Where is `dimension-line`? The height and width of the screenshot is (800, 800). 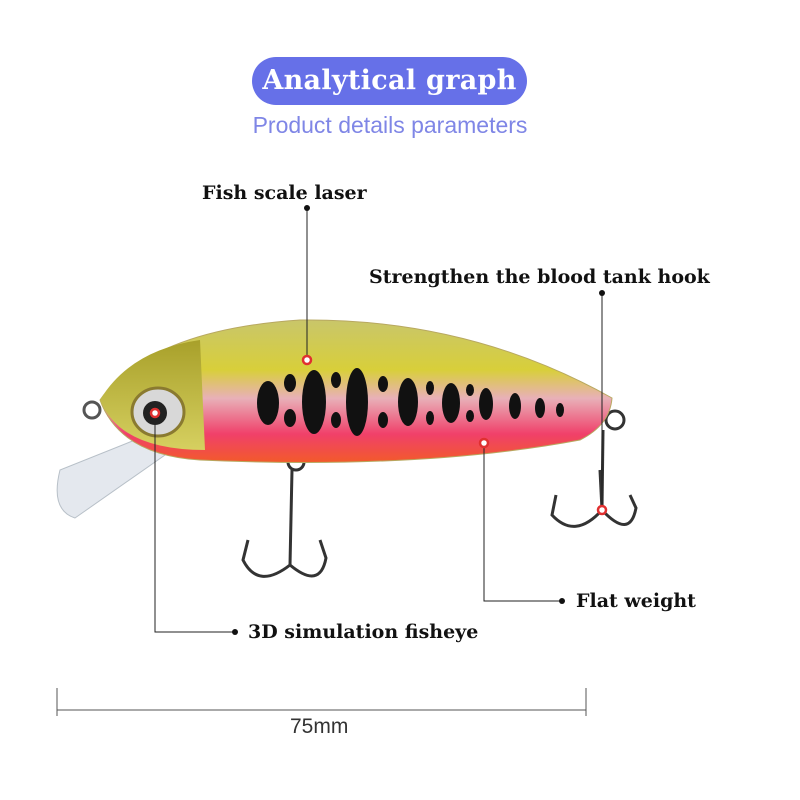
dimension-line is located at coordinates (321, 702).